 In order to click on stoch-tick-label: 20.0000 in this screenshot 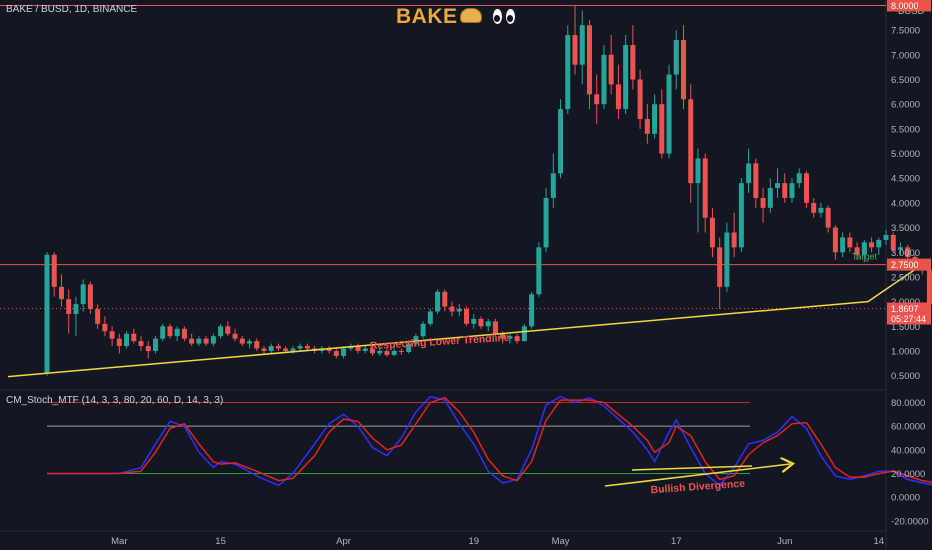, I will do `click(908, 474)`.